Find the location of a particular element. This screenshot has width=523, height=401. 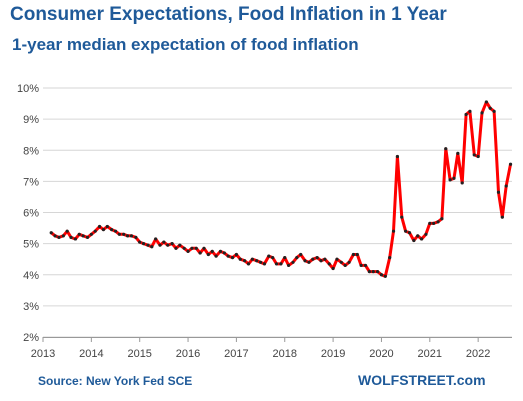

x-tick-label: 2018 is located at coordinates (285, 354).